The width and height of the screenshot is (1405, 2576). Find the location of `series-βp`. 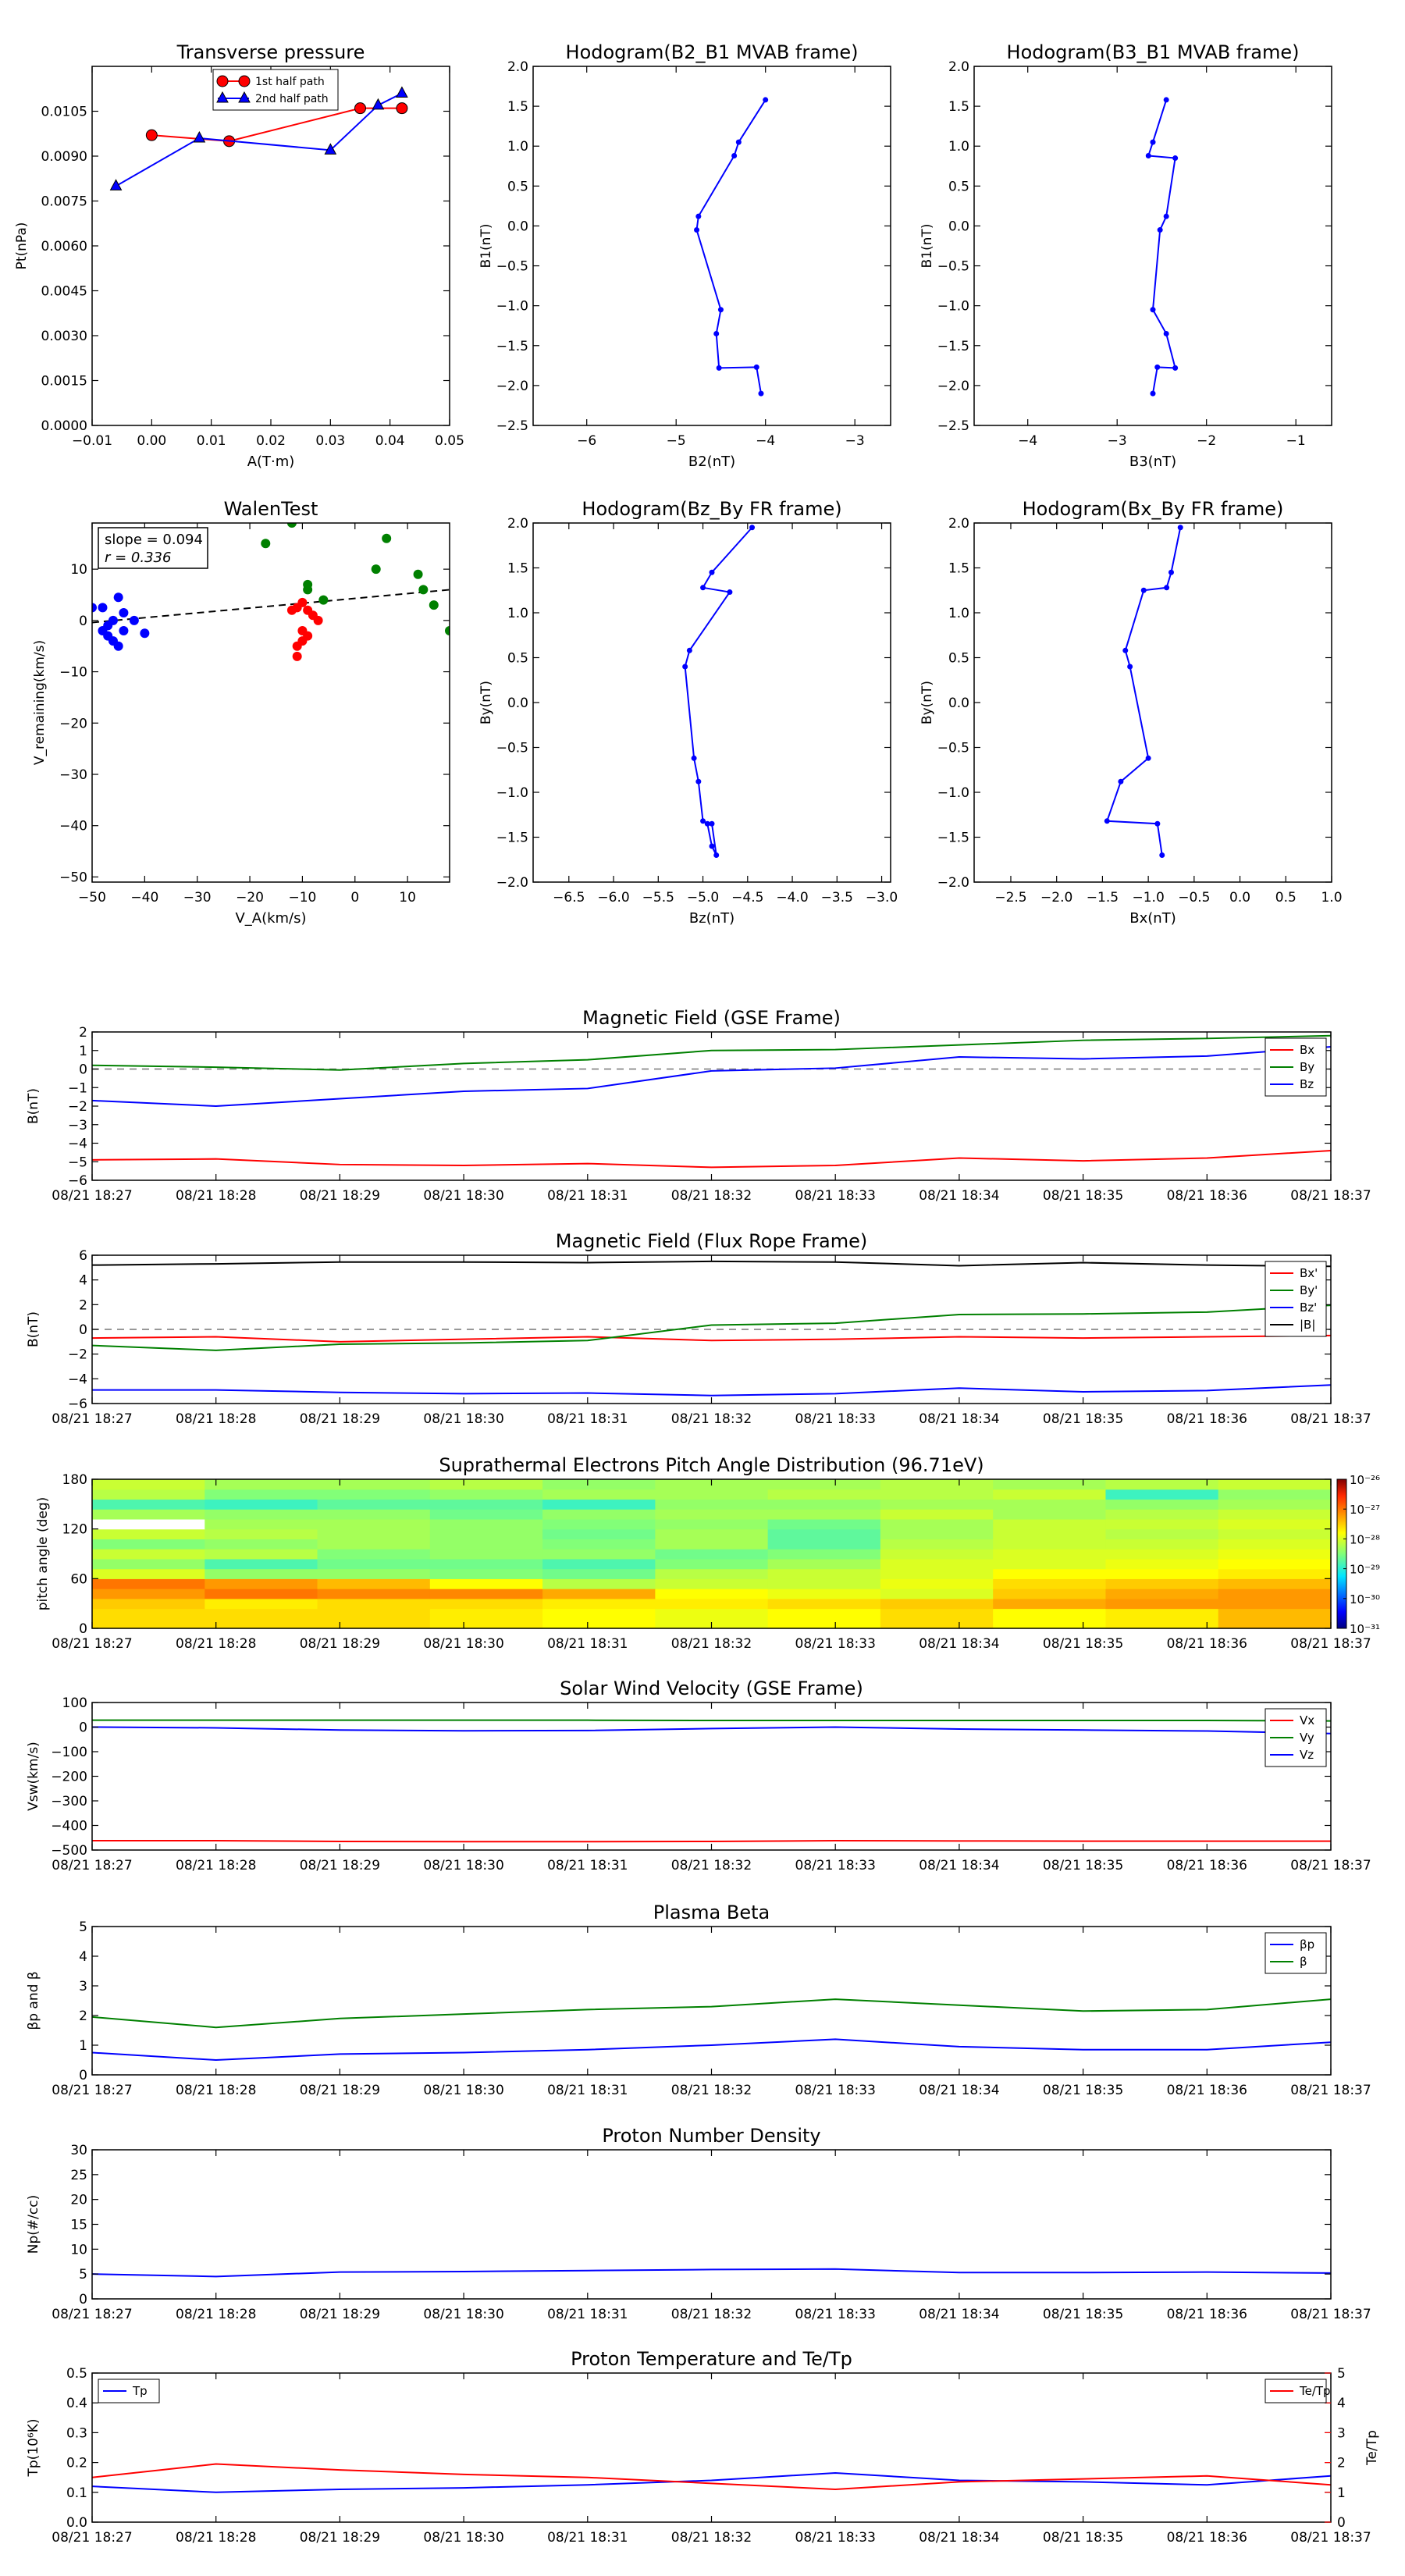

series-βp is located at coordinates (712, 2050).